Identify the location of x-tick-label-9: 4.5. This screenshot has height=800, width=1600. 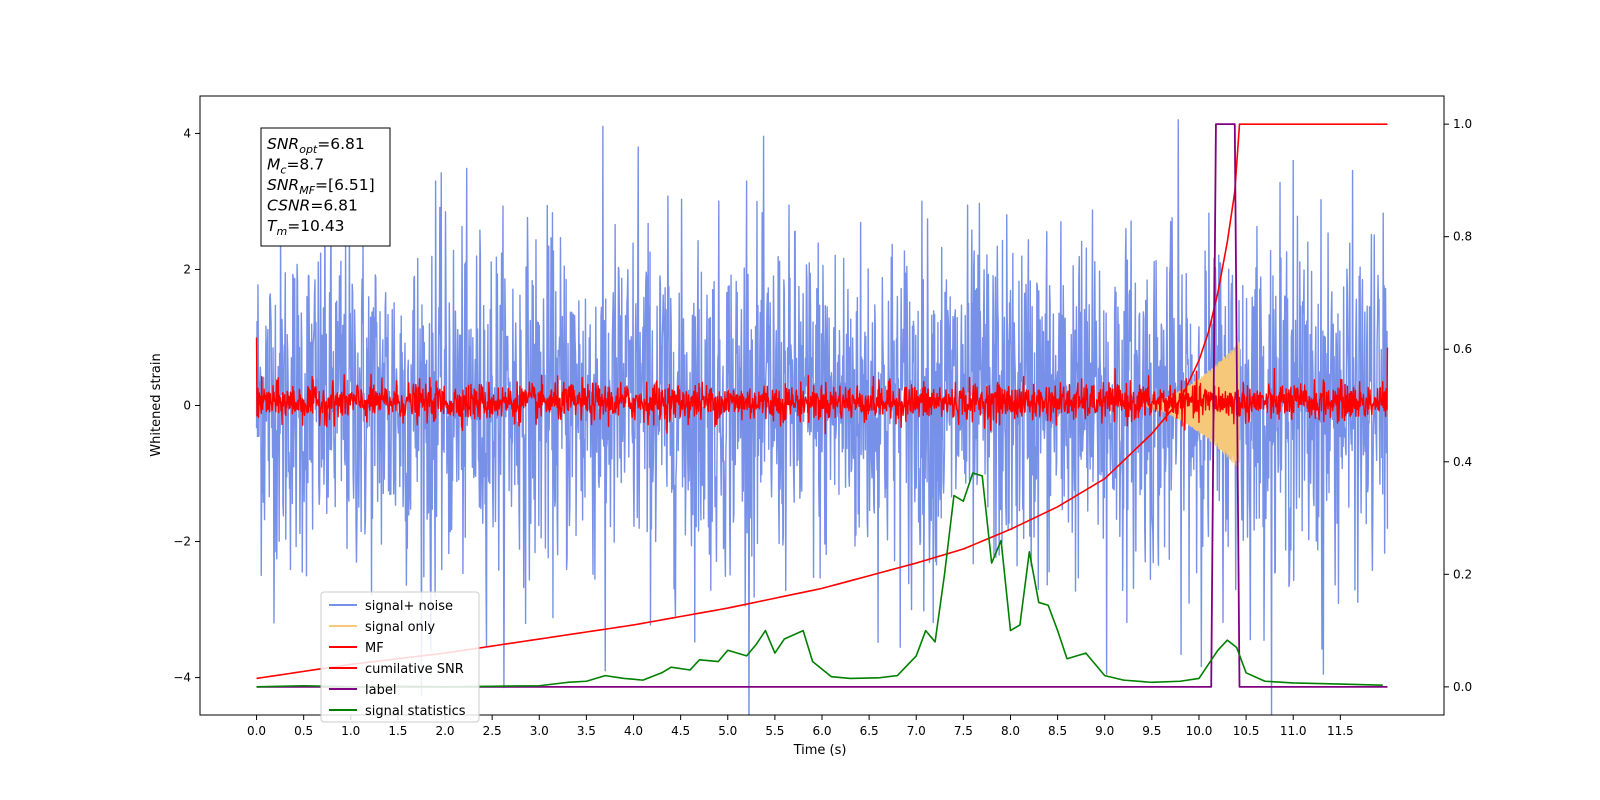
(680, 731).